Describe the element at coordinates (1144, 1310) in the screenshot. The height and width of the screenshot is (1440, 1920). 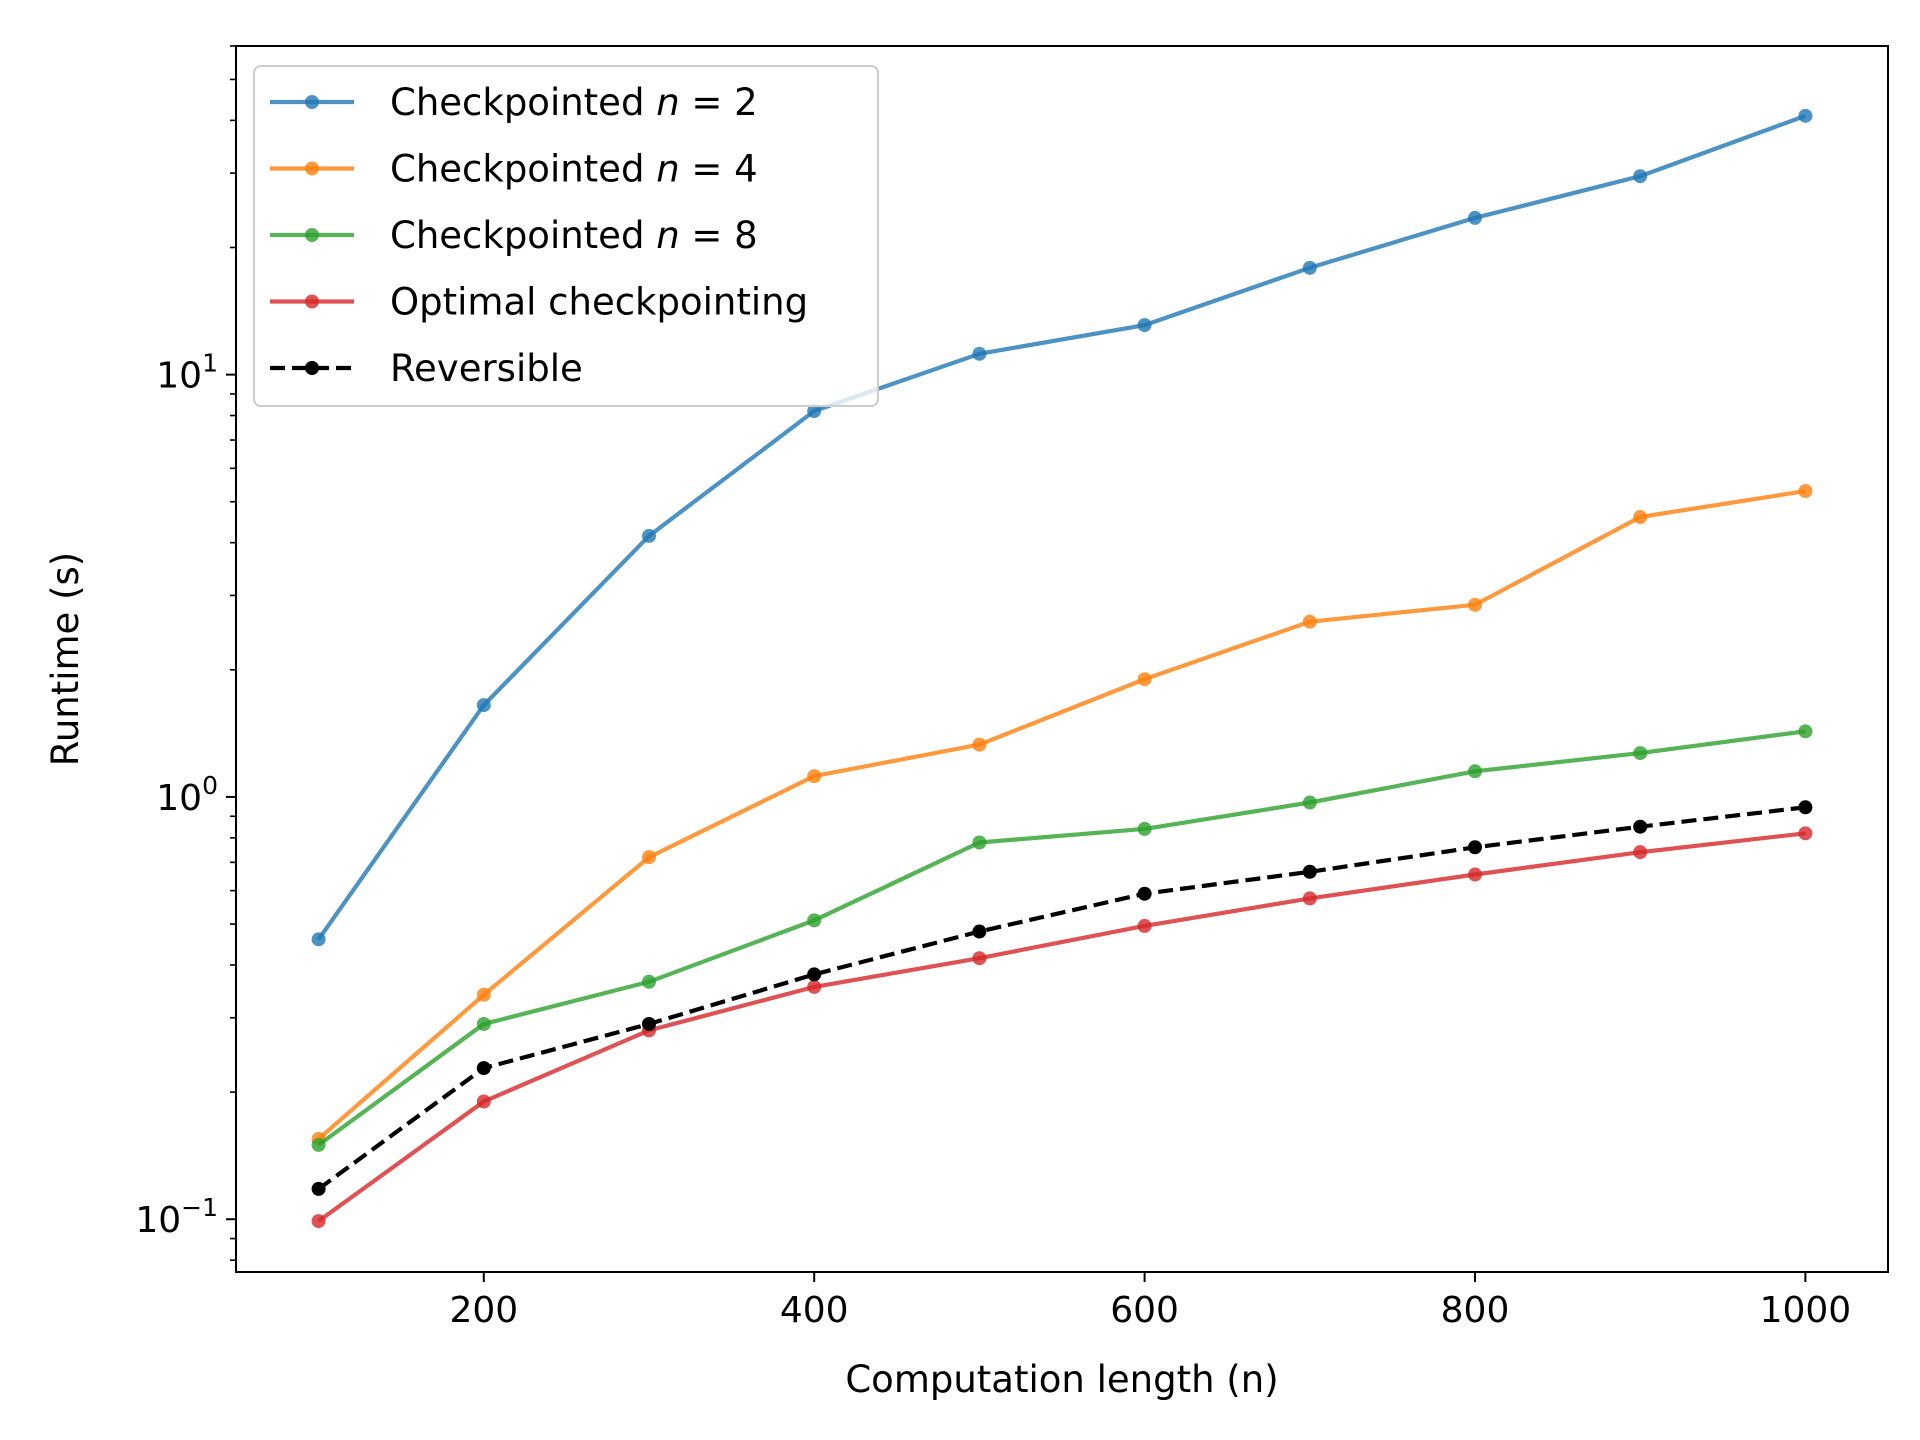
I see `x-tick-label: 600` at that location.